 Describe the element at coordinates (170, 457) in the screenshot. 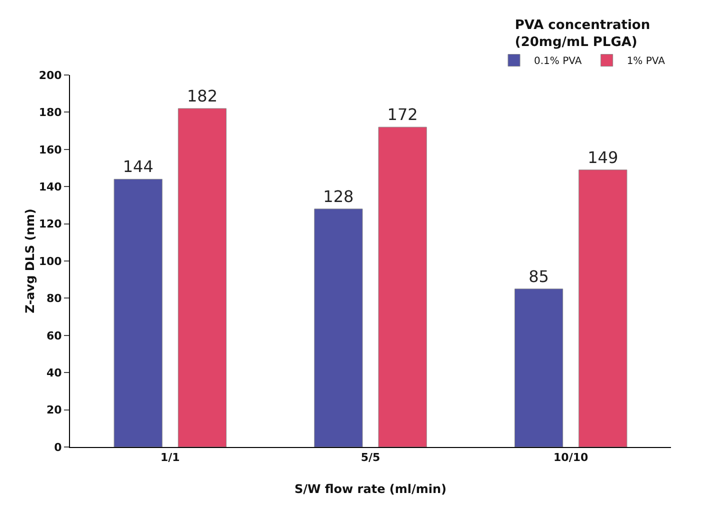

I see `x-tick-label: 1/1` at that location.